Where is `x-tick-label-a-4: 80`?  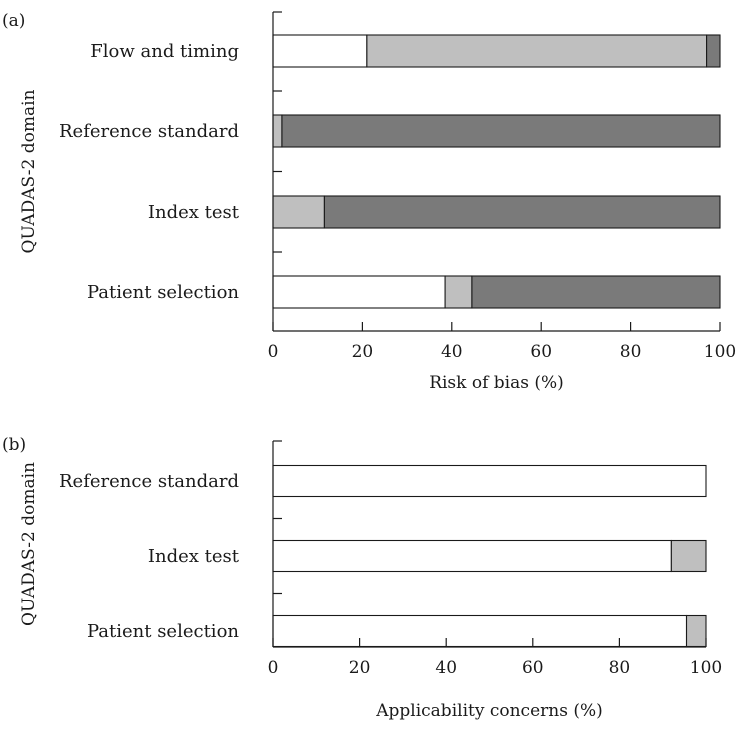
x-tick-label-a-4: 80 is located at coordinates (631, 352).